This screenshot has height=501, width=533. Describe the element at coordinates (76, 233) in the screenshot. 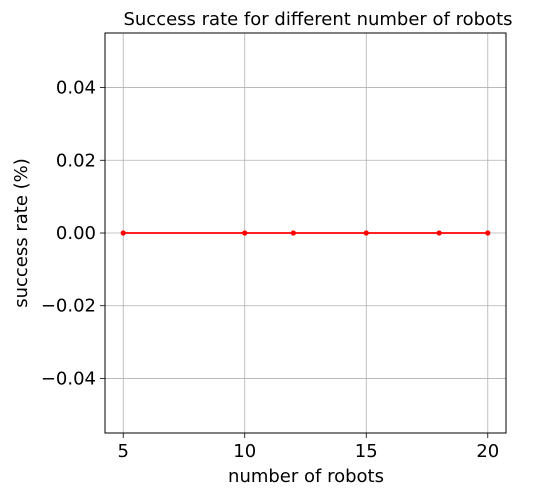

I see `y-tick-label: 0.00` at that location.